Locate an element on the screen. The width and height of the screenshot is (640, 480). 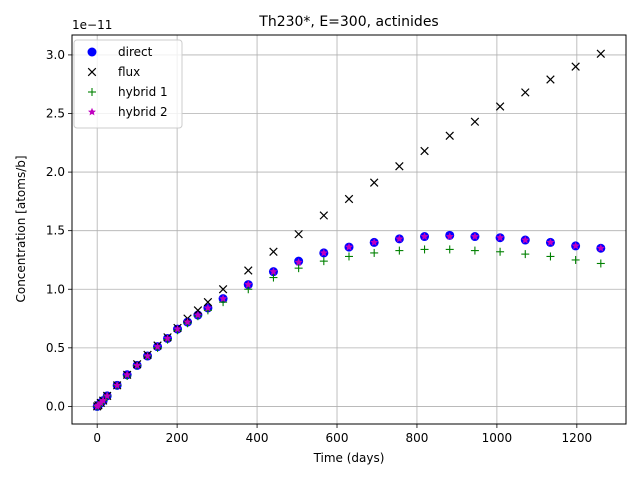
y-tick-label: 2.5 is located at coordinates (55, 114).